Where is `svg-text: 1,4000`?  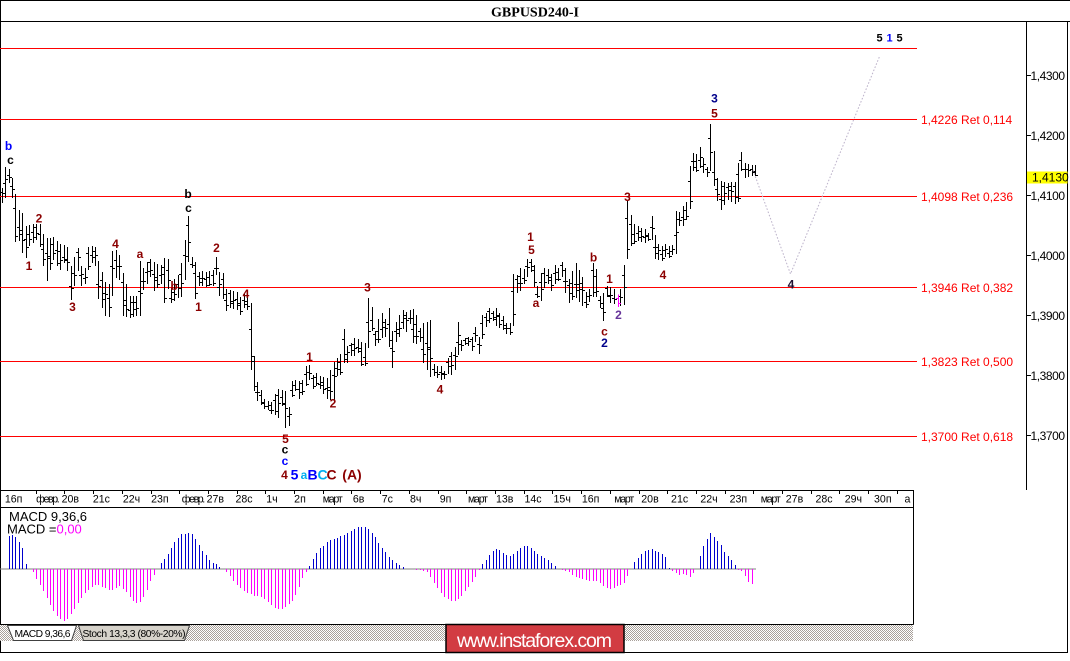
svg-text: 1,4000 is located at coordinates (1048, 256).